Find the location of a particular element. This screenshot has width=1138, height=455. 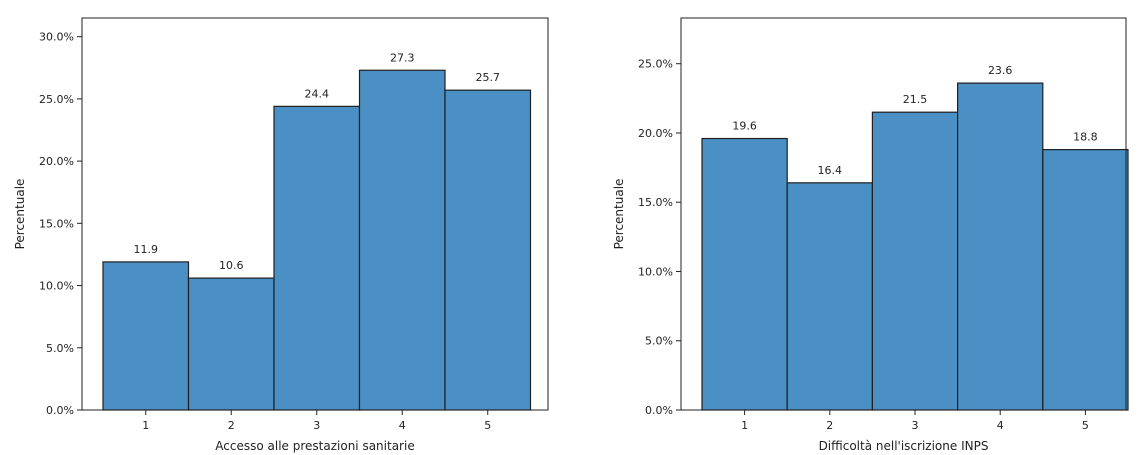

chart-1-bar-label-5: 25.7 is located at coordinates (488, 77).